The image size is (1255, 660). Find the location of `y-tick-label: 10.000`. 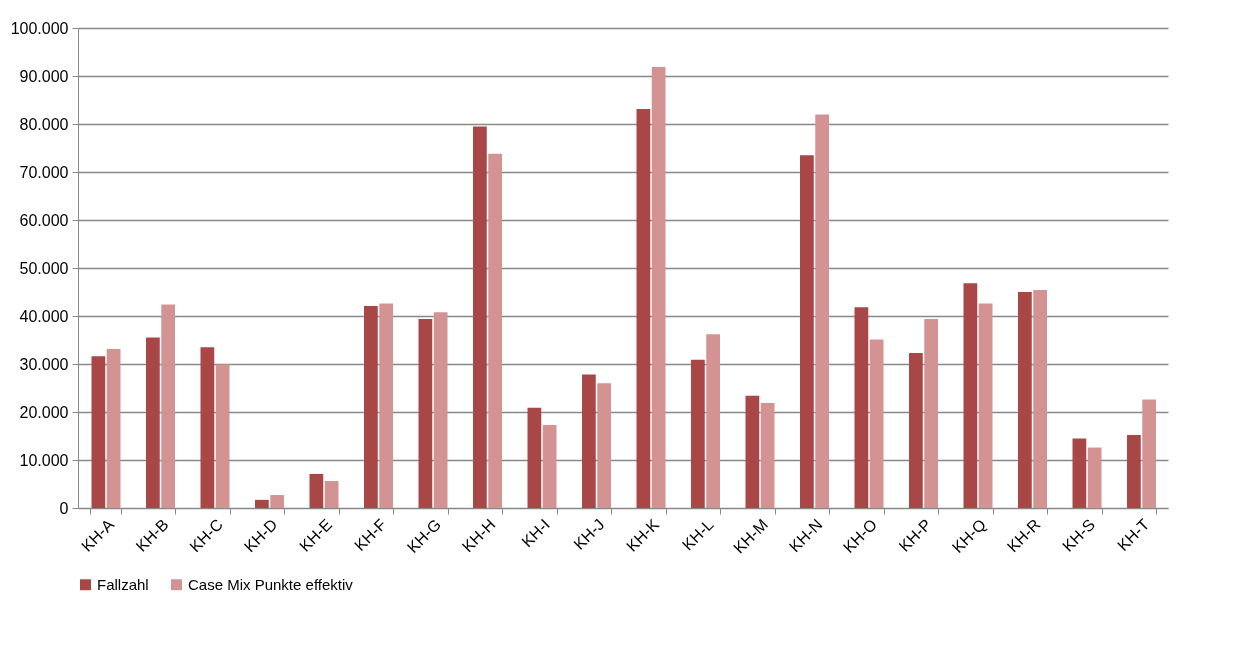

y-tick-label: 10.000 is located at coordinates (44, 460).